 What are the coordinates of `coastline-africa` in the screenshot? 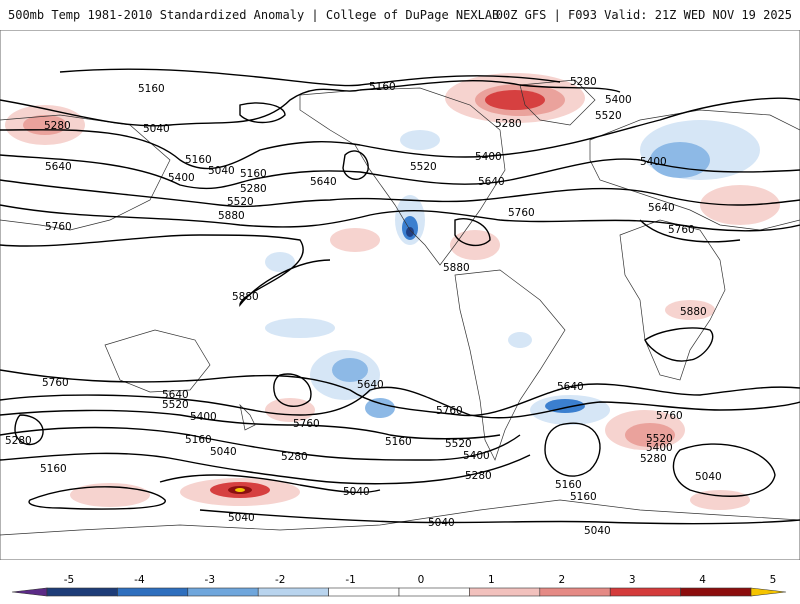 It's located at (672, 300).